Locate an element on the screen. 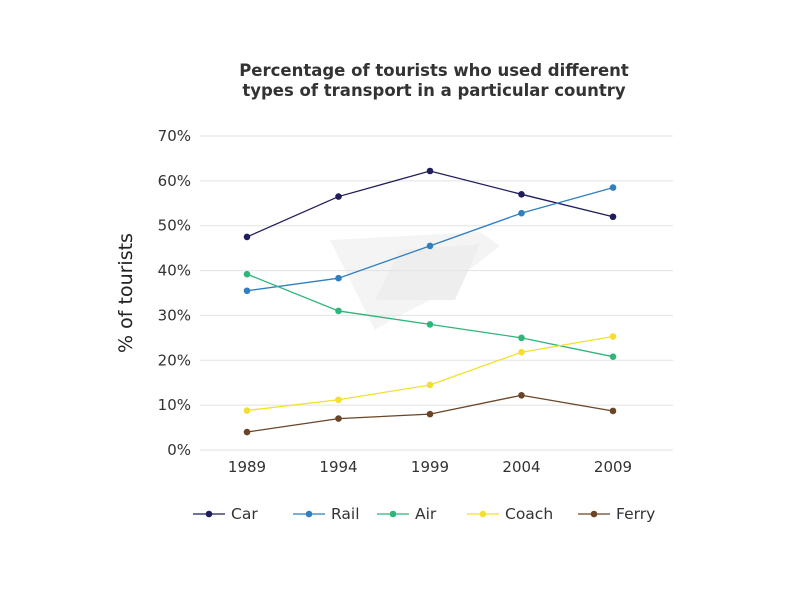 The width and height of the screenshot is (800, 600). legend-label-ferry: Ferry is located at coordinates (635, 514).